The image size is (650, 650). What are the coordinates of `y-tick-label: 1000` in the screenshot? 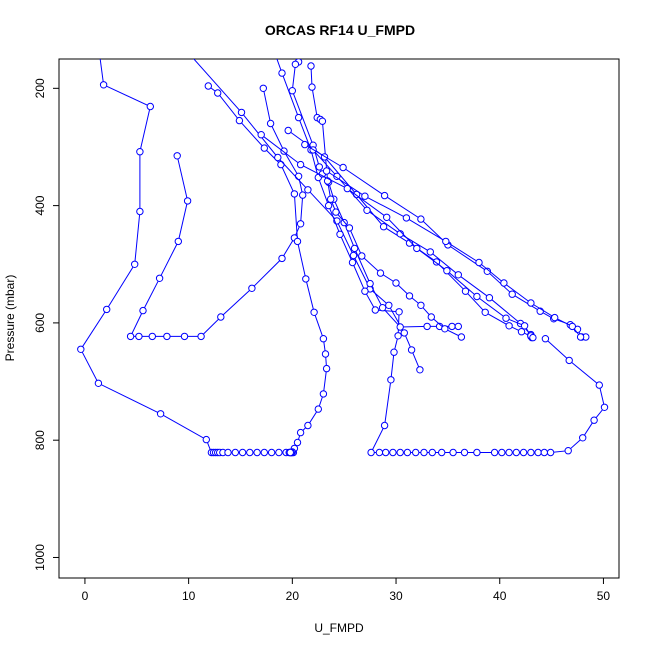 It's located at (40, 557).